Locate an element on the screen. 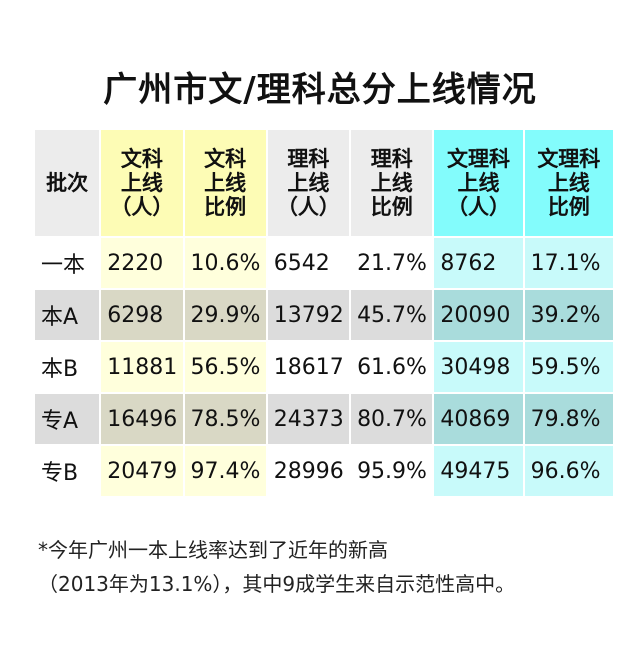  cell-total-count: 8762 is located at coordinates (478, 263).